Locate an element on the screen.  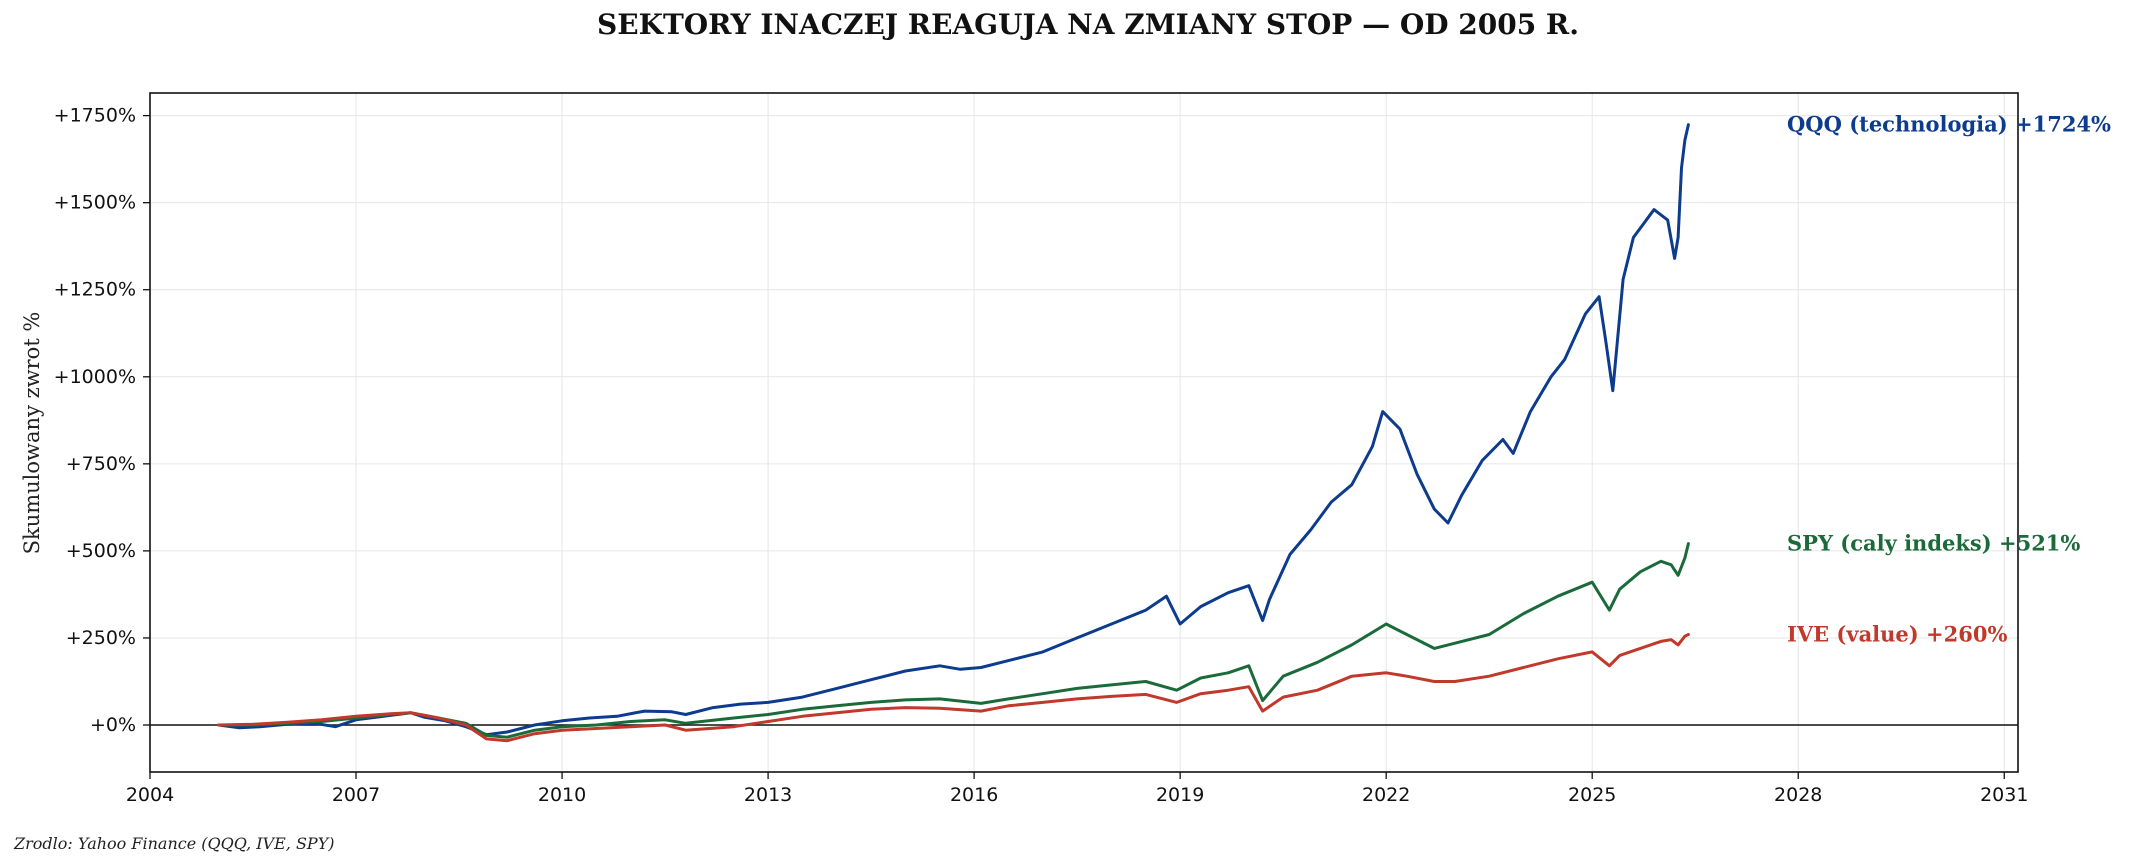
y-axis-label: Skumulowany zwrot % is located at coordinates (32, 433).